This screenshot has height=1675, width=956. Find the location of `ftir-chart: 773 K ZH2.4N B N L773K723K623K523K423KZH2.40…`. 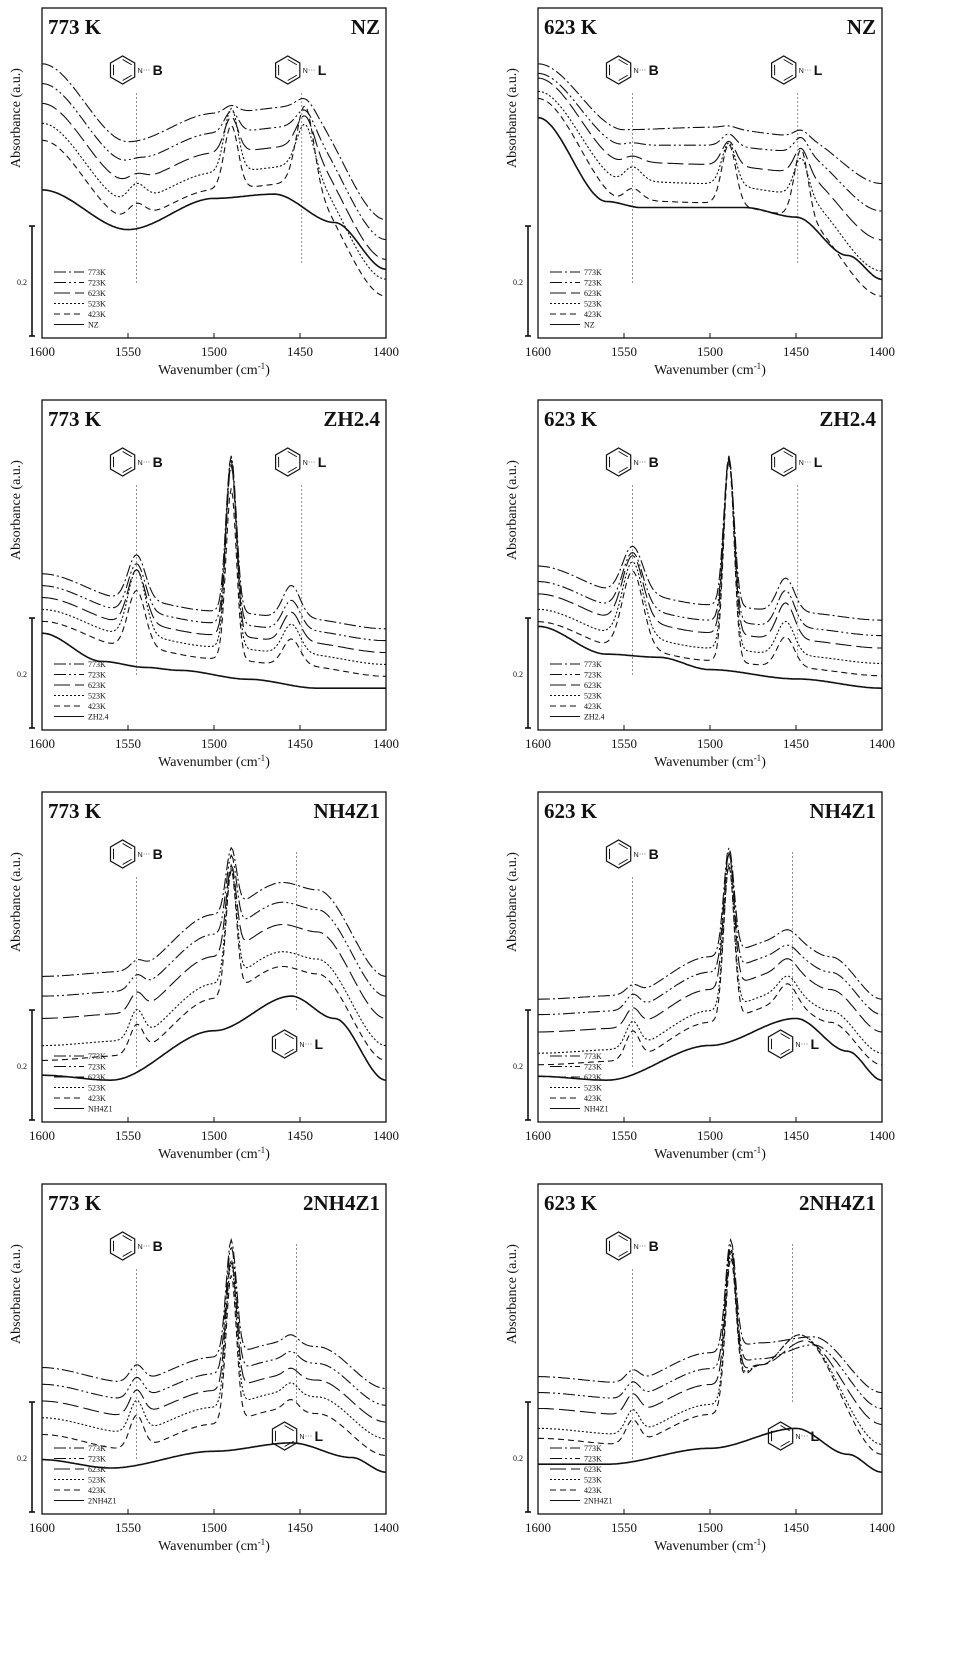

ftir-chart: 773 K ZH2.4N B N L773K723K623K523K423KZH2.40… is located at coordinates (204, 584).